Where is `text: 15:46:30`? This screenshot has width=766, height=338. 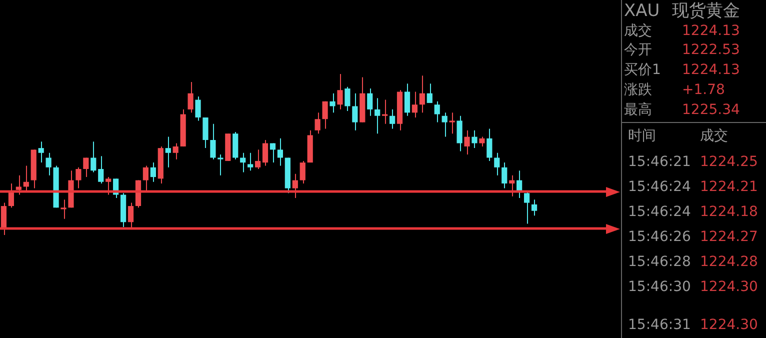
text: 15:46:30 is located at coordinates (659, 287).